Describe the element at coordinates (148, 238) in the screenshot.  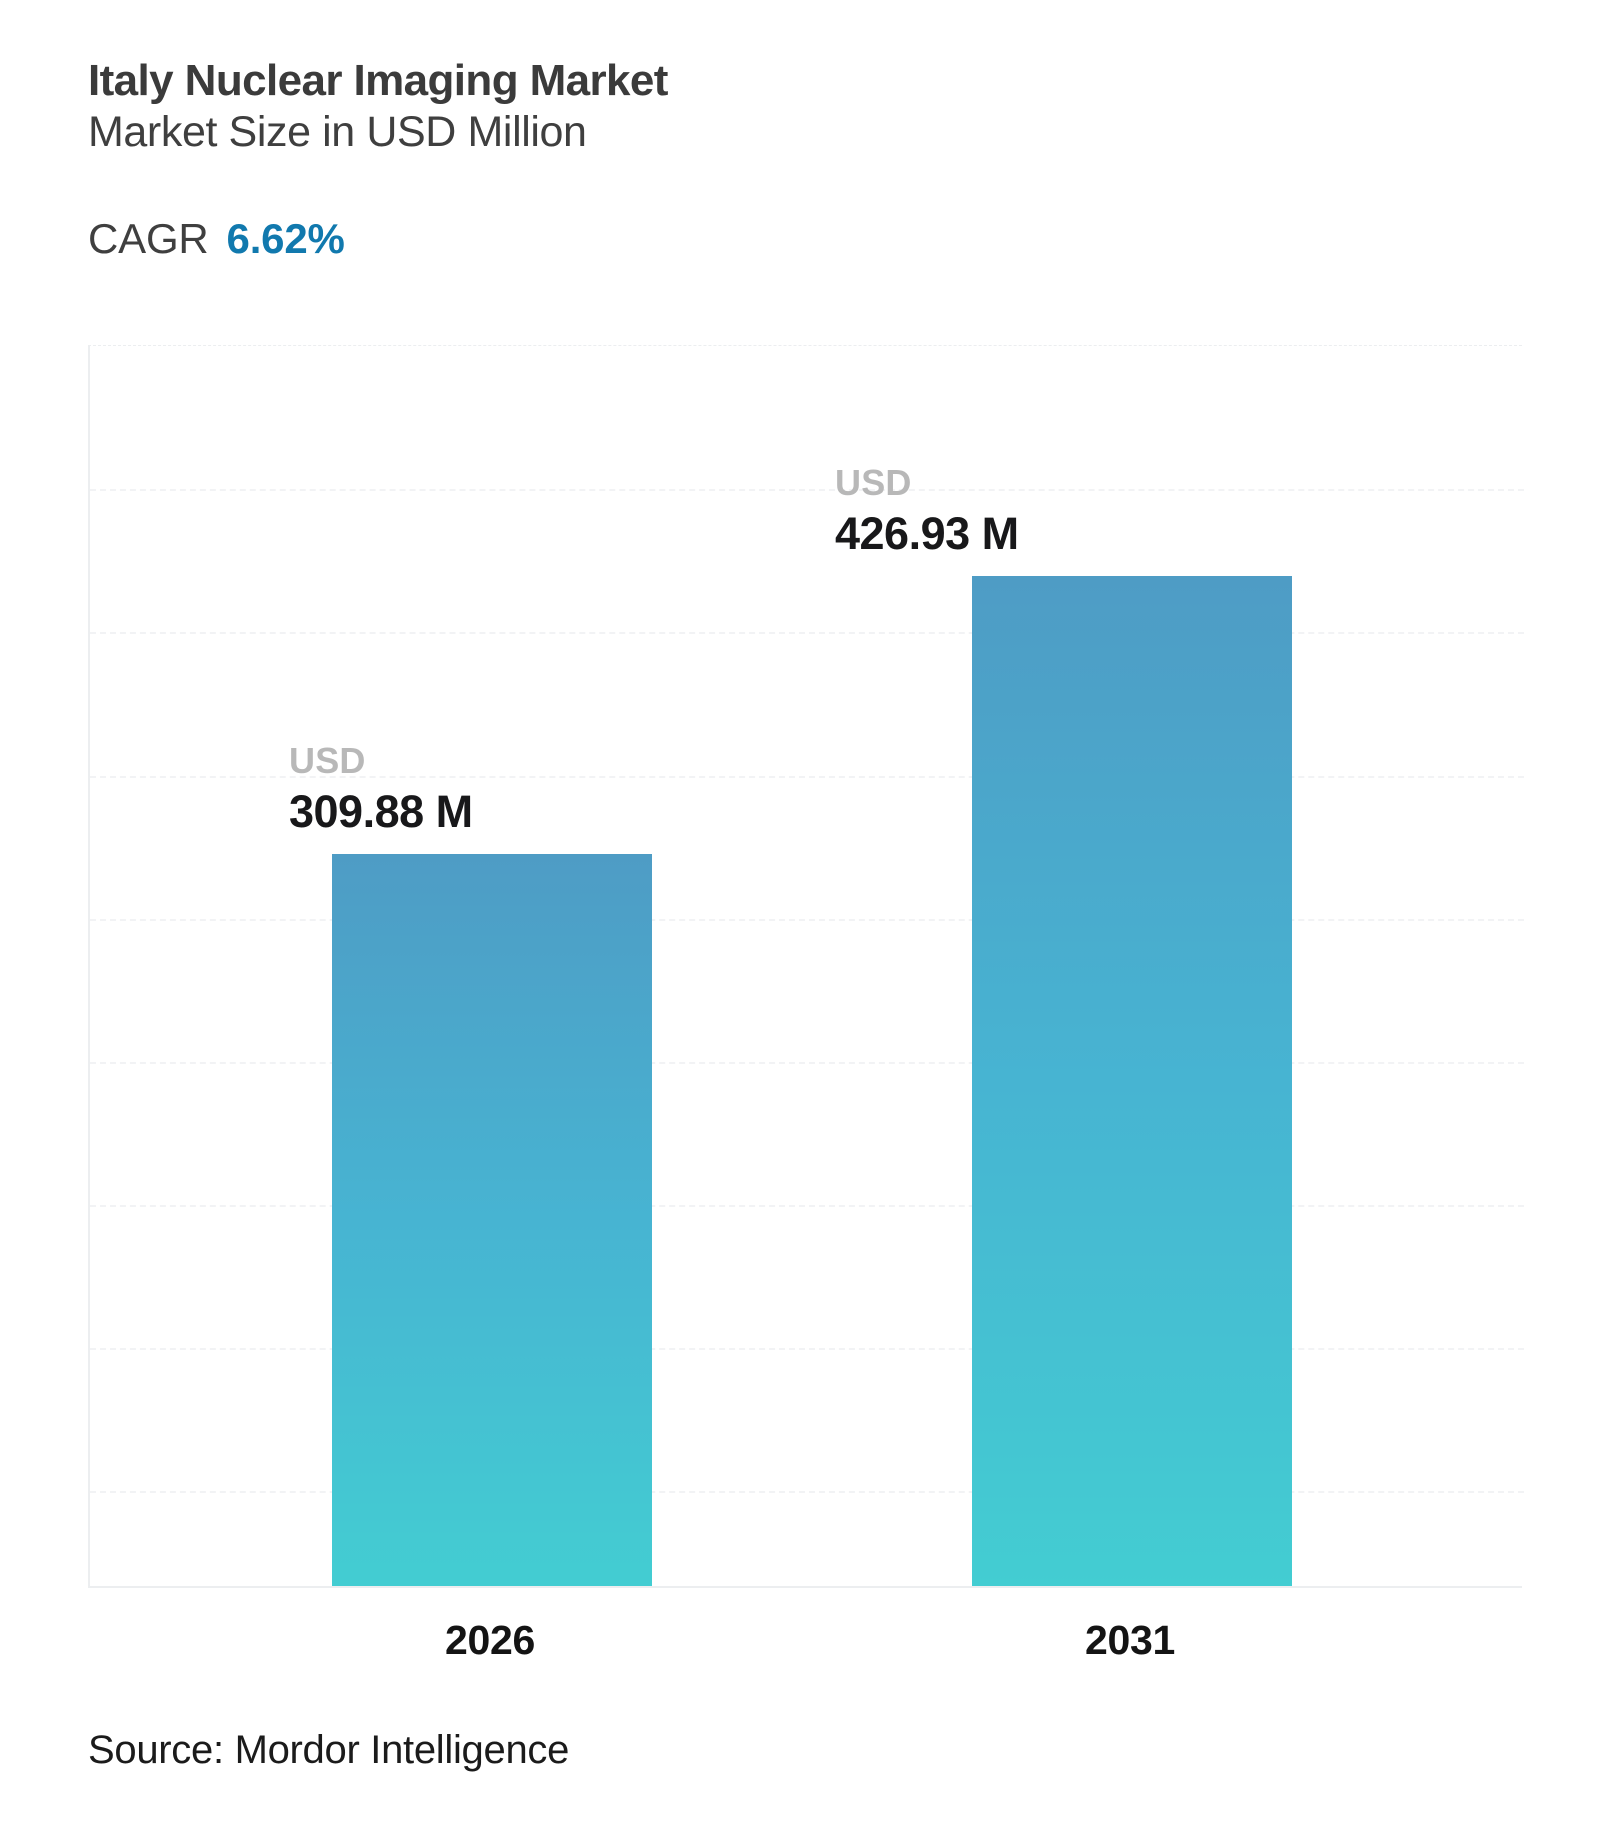
I see `cagr-label: CAGR` at that location.